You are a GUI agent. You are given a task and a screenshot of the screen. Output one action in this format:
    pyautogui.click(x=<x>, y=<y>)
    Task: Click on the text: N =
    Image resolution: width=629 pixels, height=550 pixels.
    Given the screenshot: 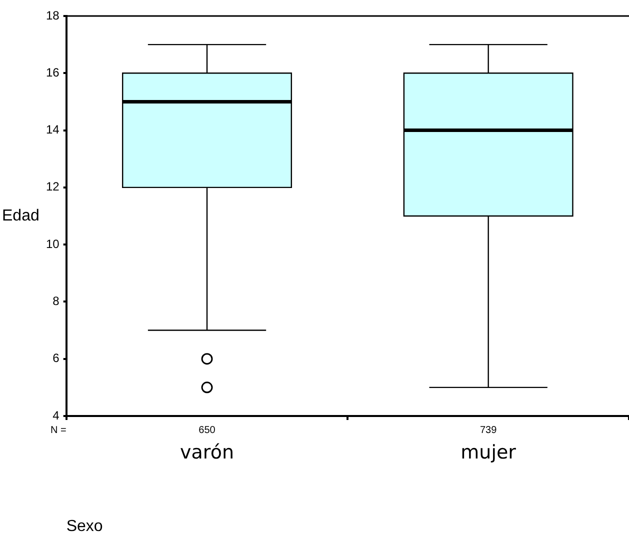 What is the action you would take?
    pyautogui.click(x=58, y=430)
    